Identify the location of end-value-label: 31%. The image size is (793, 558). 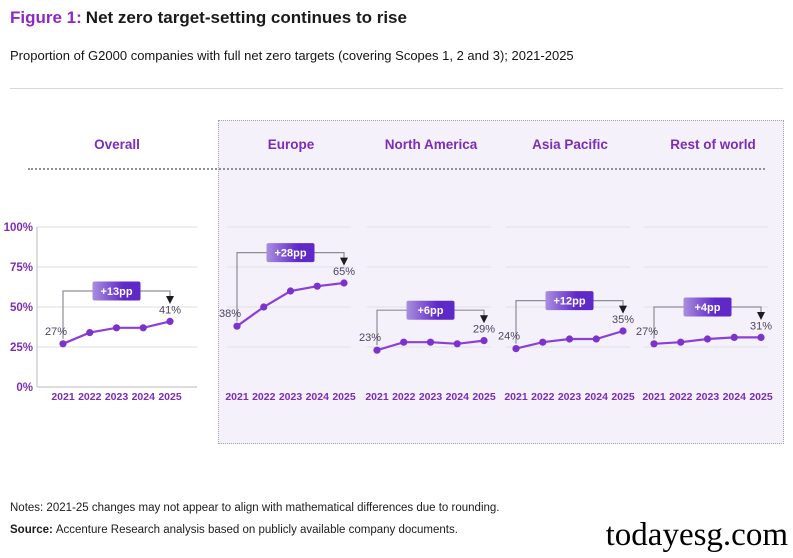
(761, 326).